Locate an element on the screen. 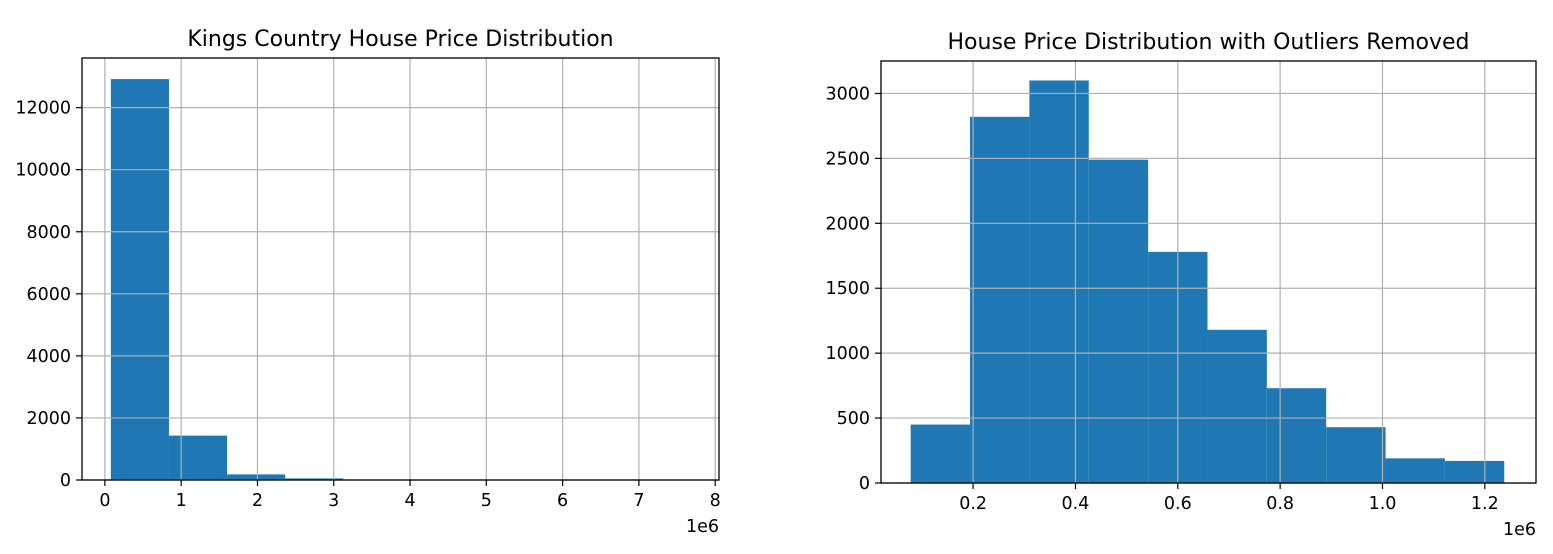 The height and width of the screenshot is (554, 1553). x-tick-label: 1 is located at coordinates (181, 501).